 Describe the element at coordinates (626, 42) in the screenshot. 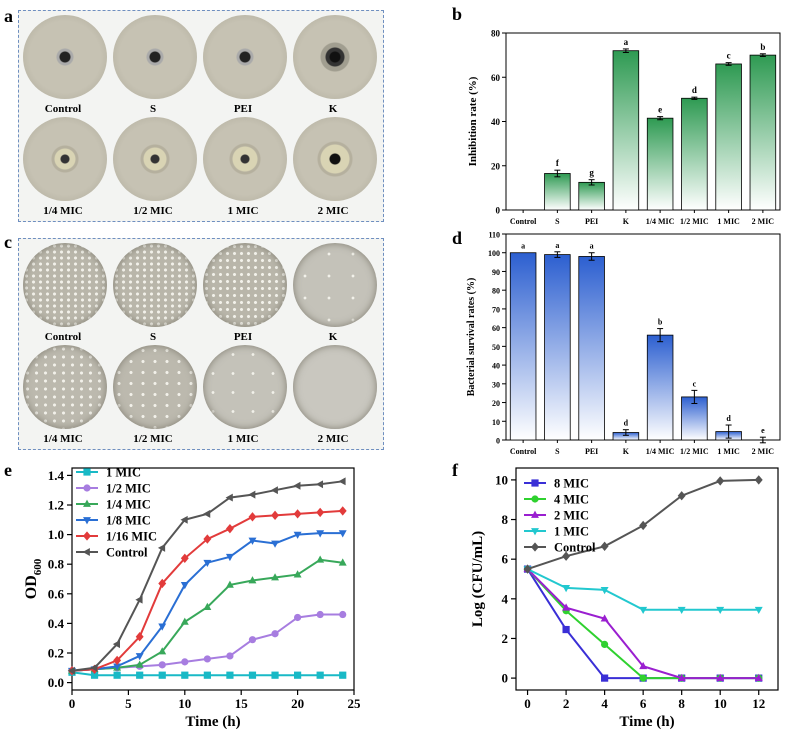

I see `significance-letter-k: a` at that location.